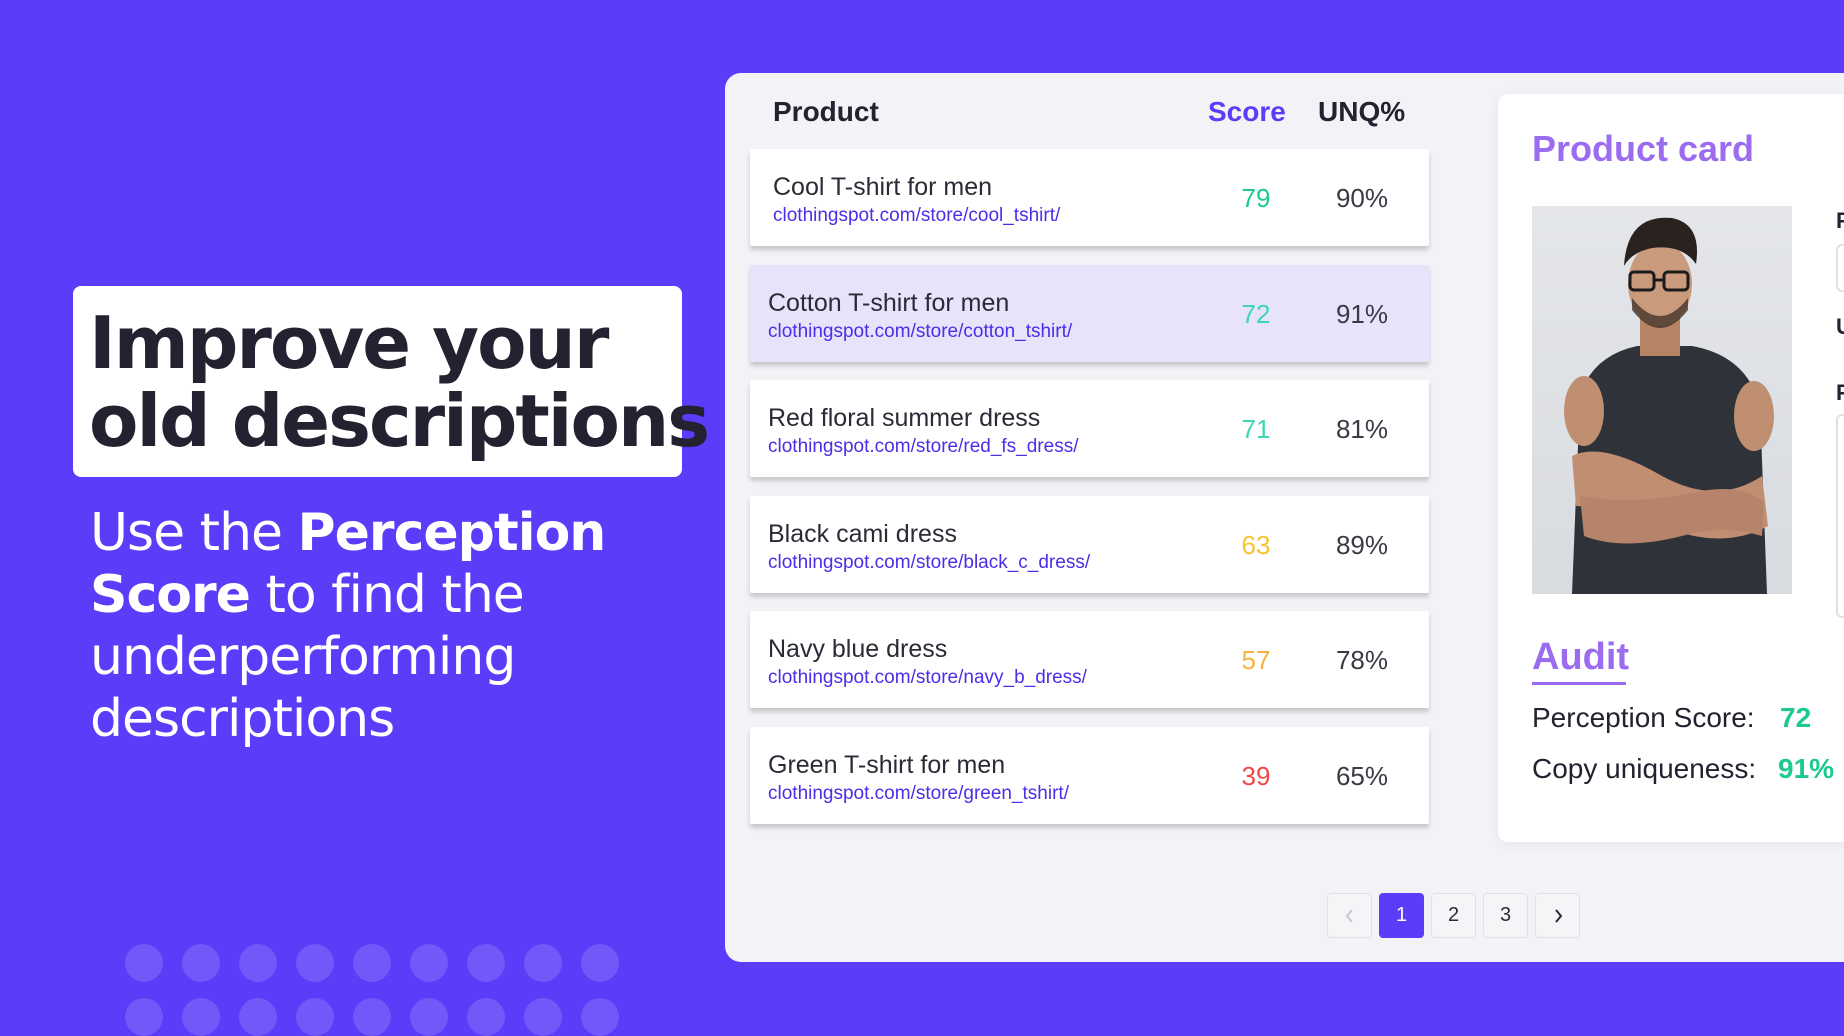 The image size is (1844, 1036). I want to click on side-label-2: U, so click(1840, 326).